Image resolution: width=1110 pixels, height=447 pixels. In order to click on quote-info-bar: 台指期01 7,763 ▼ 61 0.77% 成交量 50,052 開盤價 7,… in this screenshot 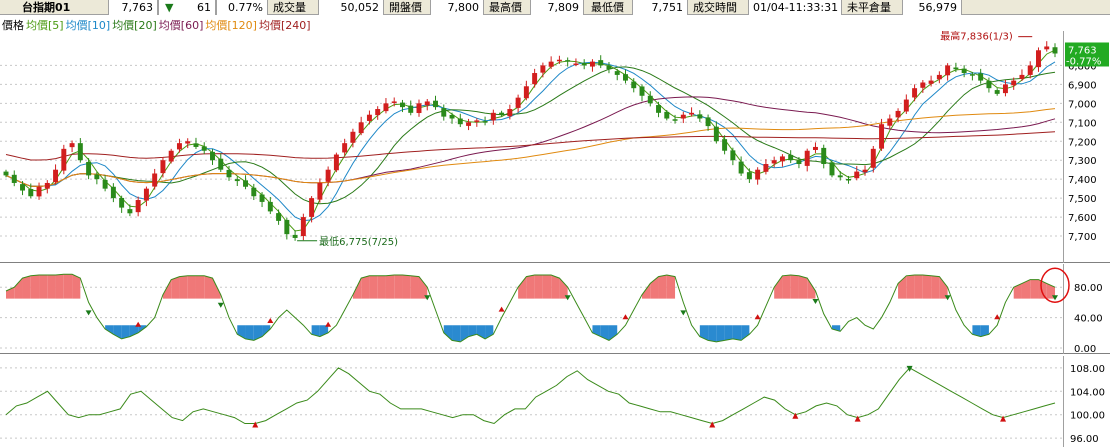, I will do `click(555, 7)`.